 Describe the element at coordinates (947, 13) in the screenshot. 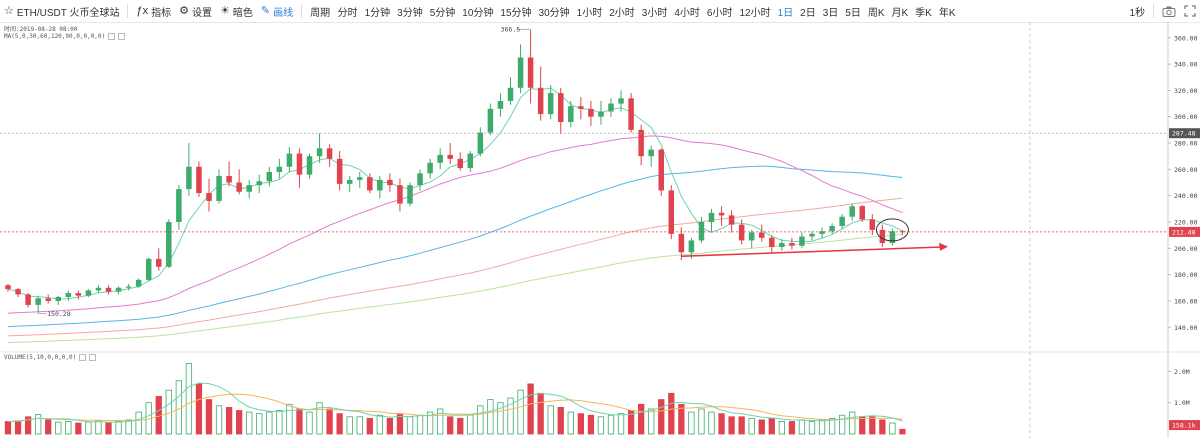

I see `period-tab: 年K` at that location.